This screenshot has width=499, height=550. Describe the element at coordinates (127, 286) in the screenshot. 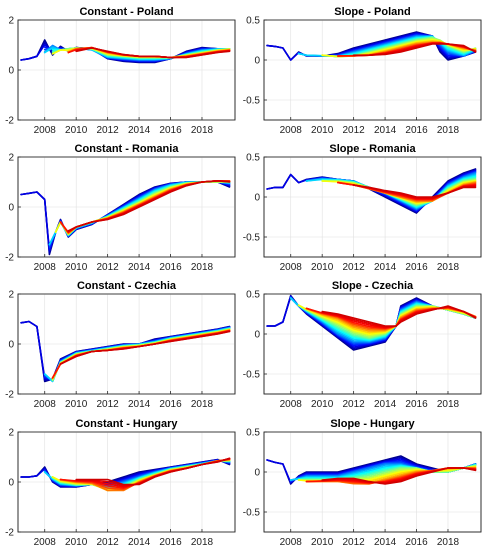

I see `panel-title: Constant - Czechia` at that location.